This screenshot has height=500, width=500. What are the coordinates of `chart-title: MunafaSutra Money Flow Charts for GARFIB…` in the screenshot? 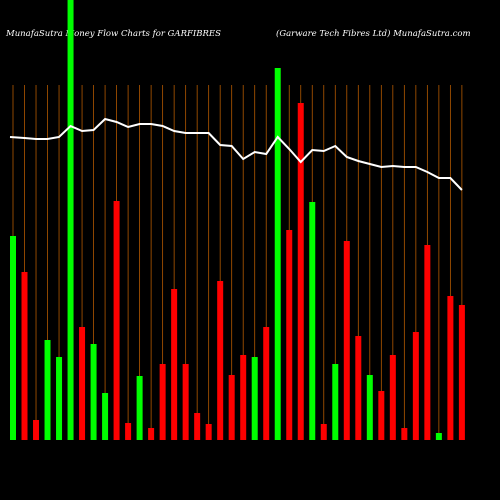 It's located at (113, 34).